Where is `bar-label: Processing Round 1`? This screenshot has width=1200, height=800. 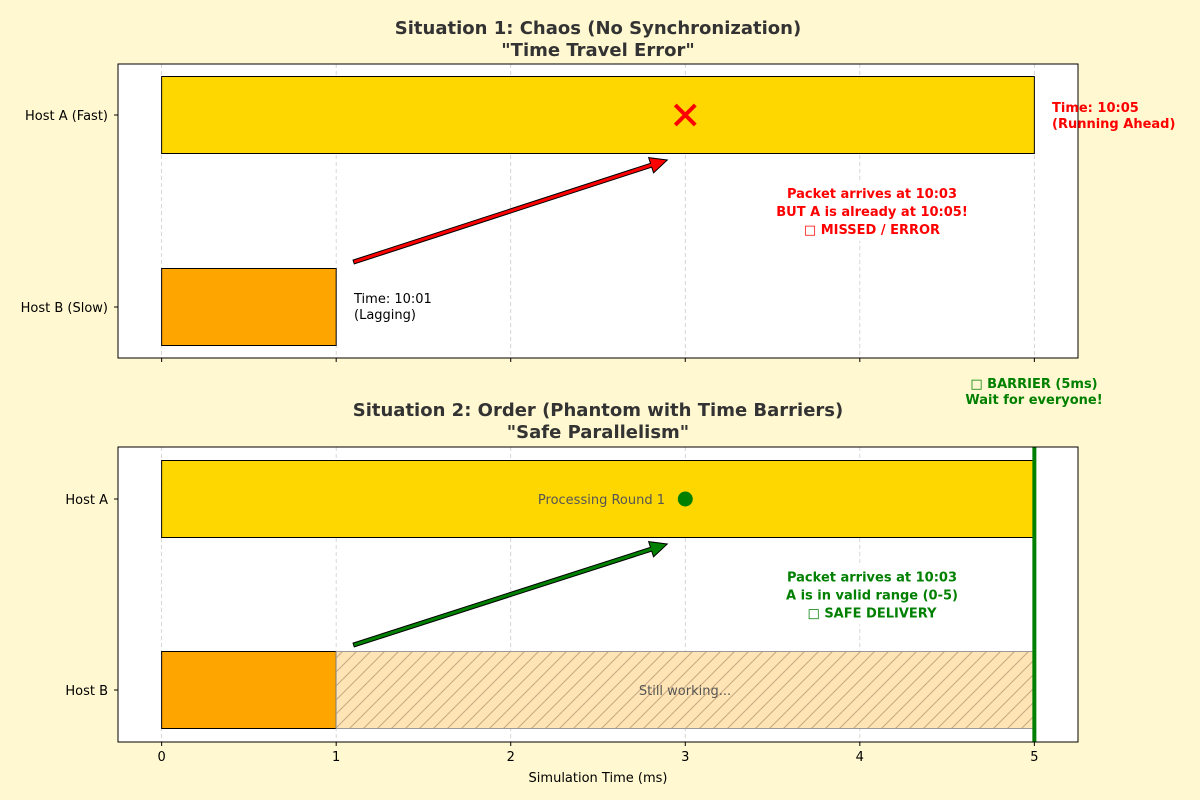
bar-label: Processing Round 1 is located at coordinates (601, 500).